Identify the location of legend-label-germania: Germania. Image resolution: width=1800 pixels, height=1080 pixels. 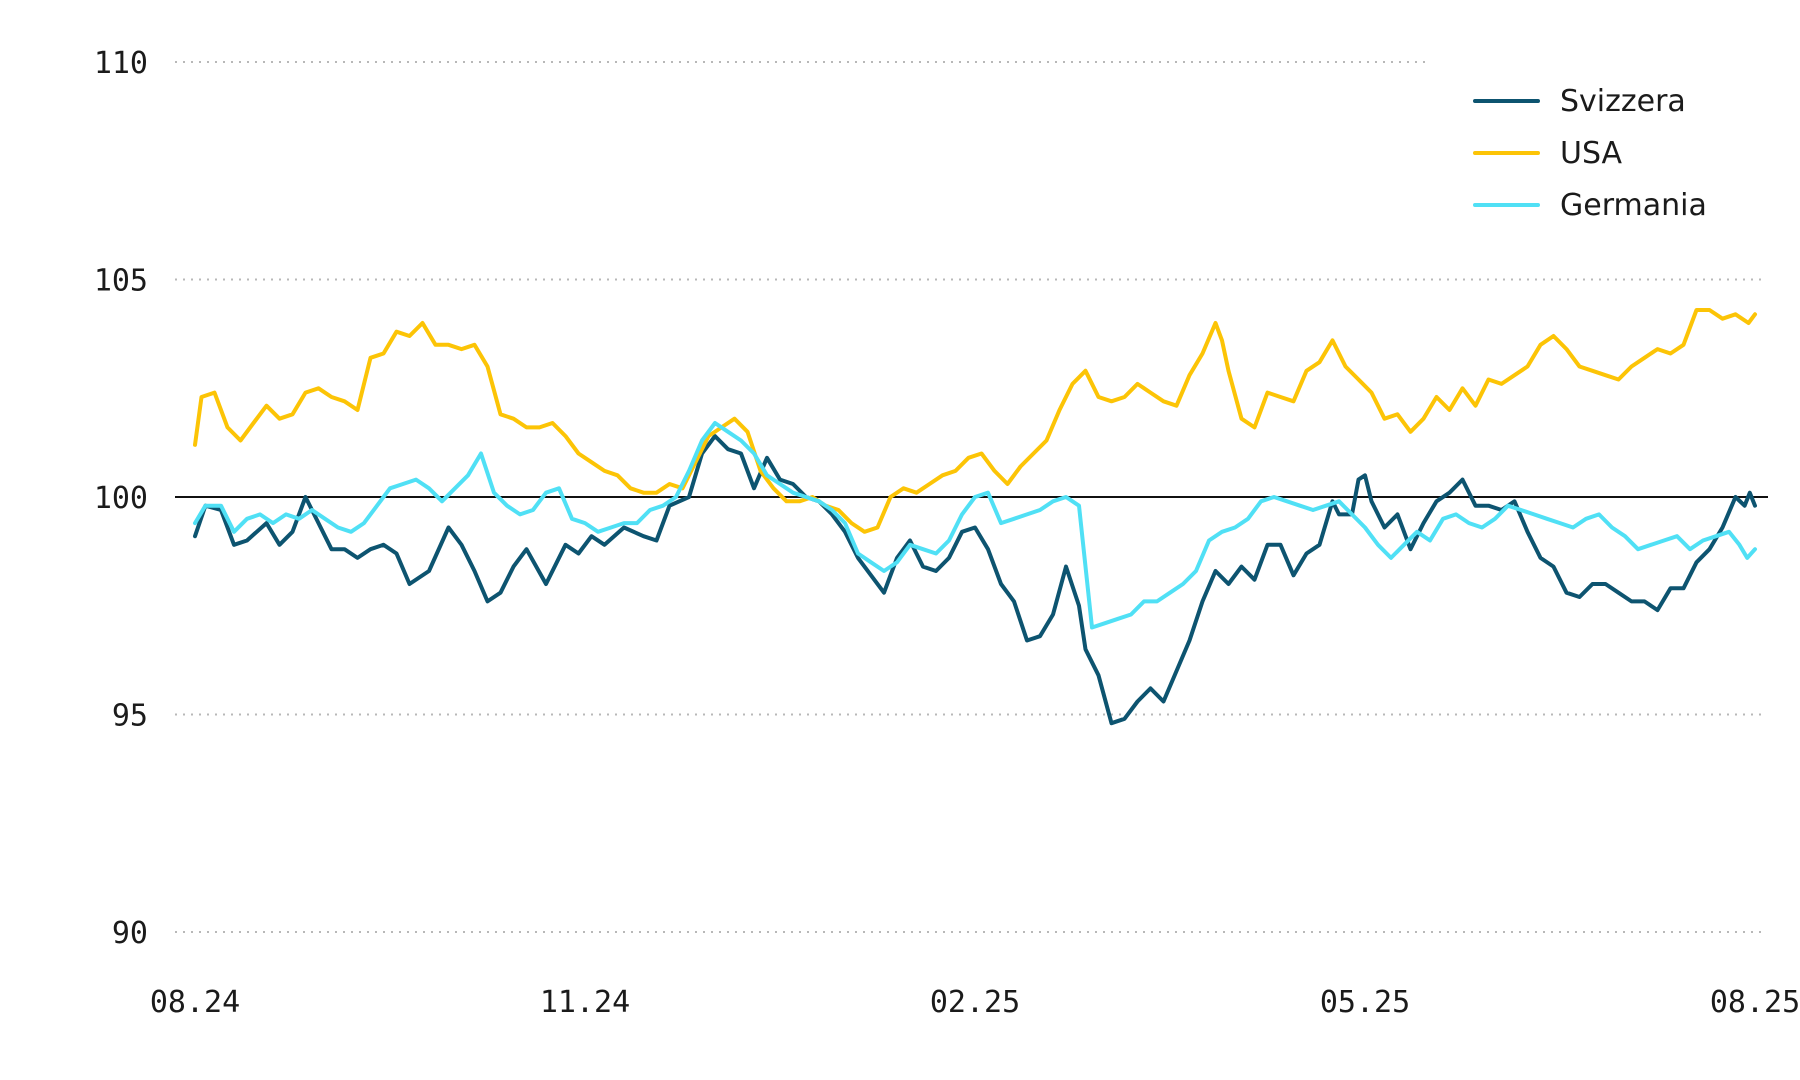
(1633, 205).